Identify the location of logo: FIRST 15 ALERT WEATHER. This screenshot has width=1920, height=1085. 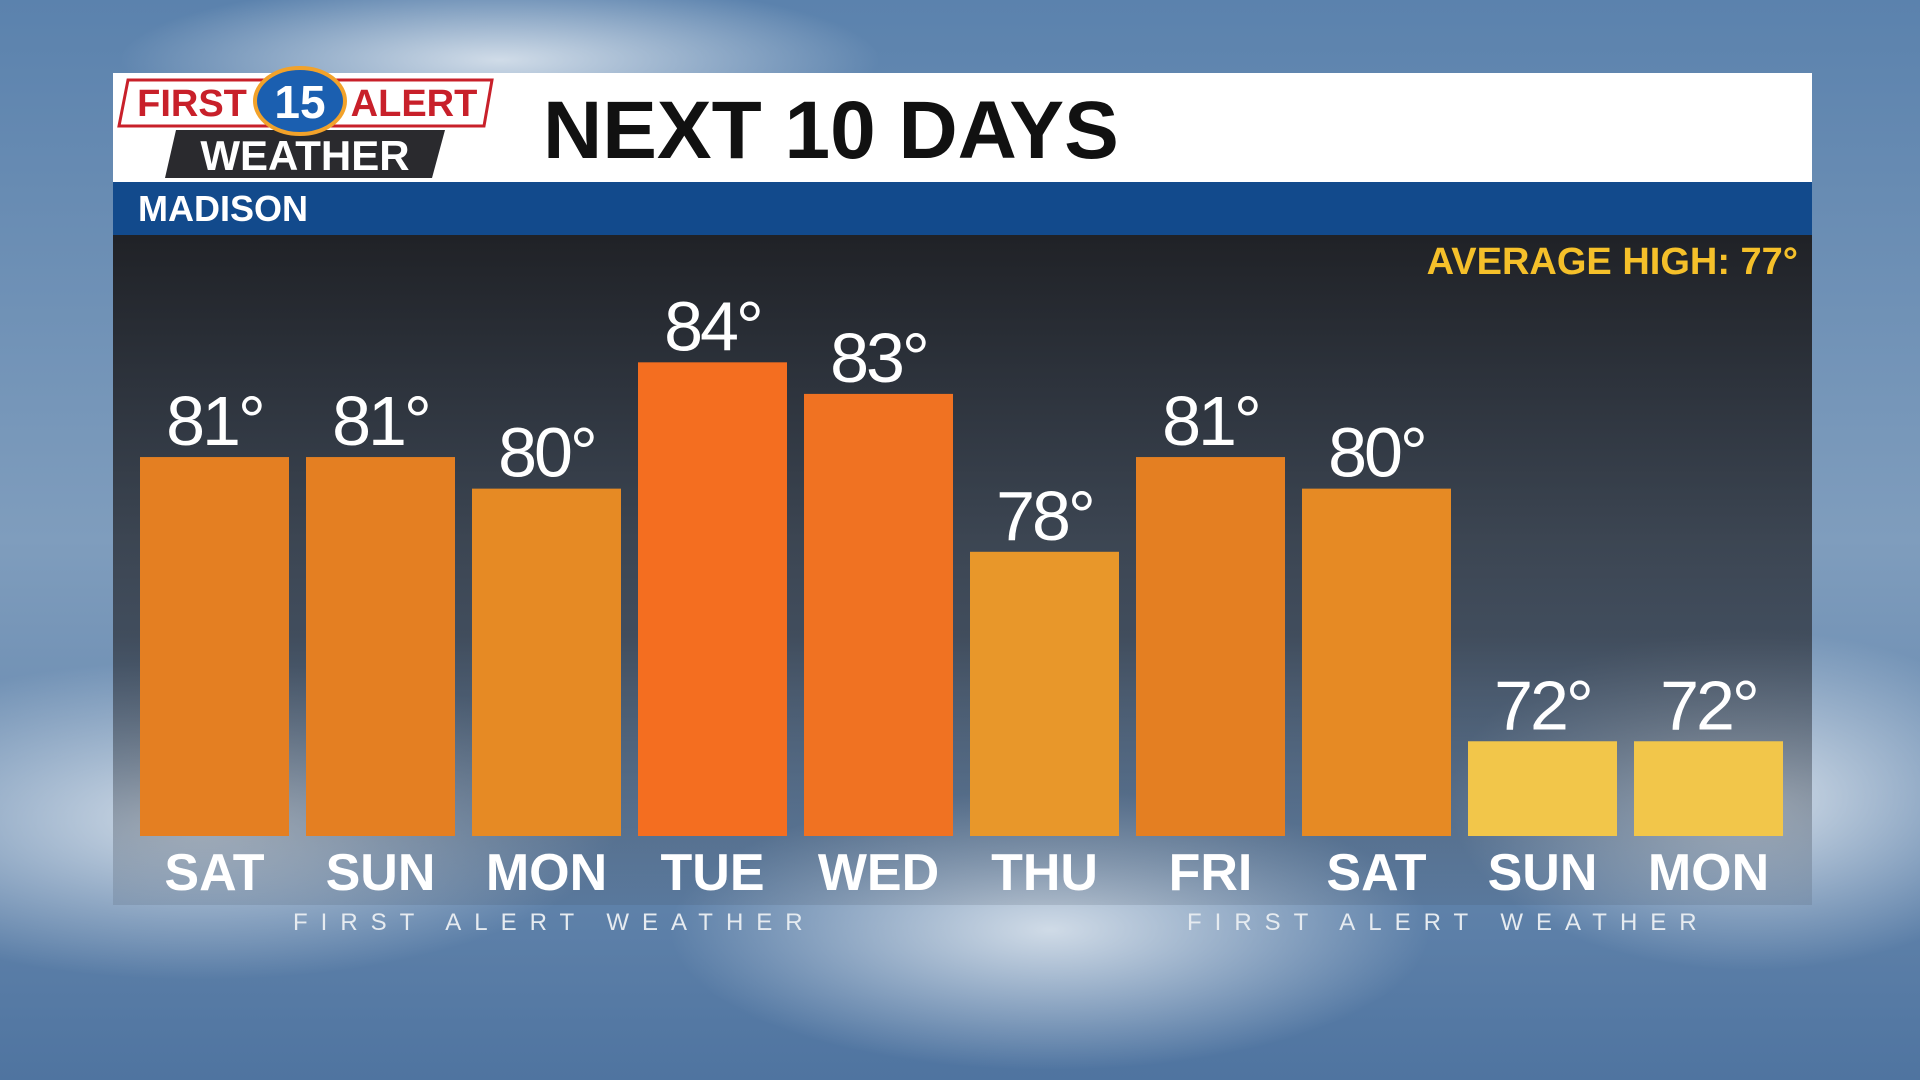
(305, 122).